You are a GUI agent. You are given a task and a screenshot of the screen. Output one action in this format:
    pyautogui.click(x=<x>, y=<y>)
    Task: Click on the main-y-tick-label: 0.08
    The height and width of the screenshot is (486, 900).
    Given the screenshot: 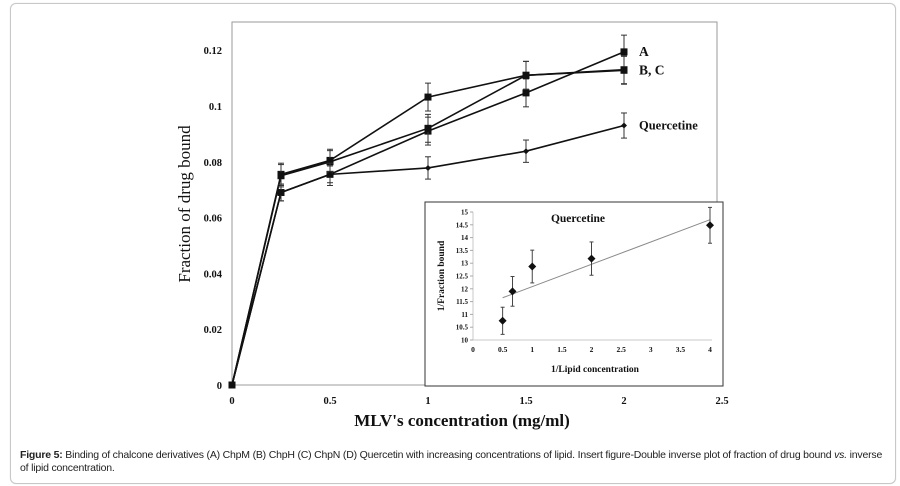 What is the action you would take?
    pyautogui.click(x=213, y=163)
    